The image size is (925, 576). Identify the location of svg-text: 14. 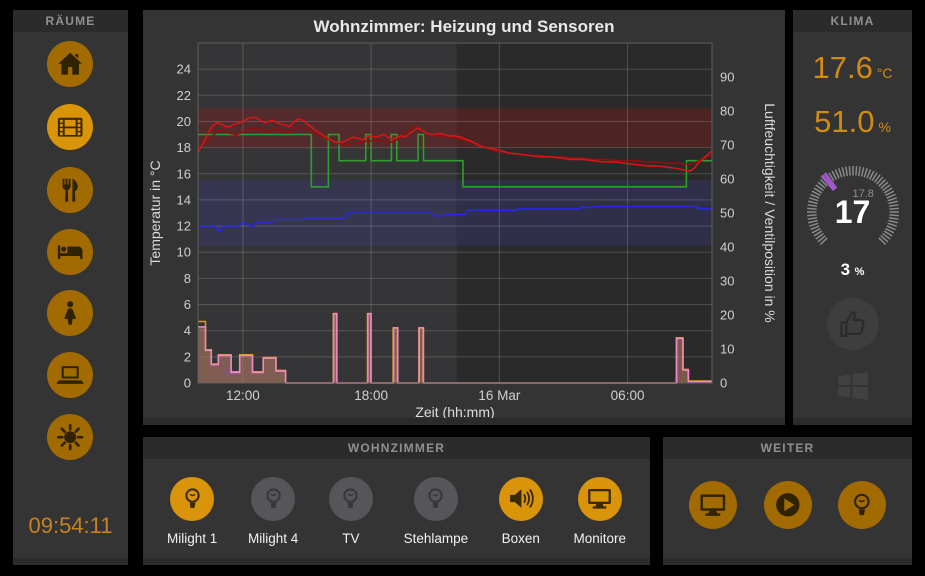
(184, 199).